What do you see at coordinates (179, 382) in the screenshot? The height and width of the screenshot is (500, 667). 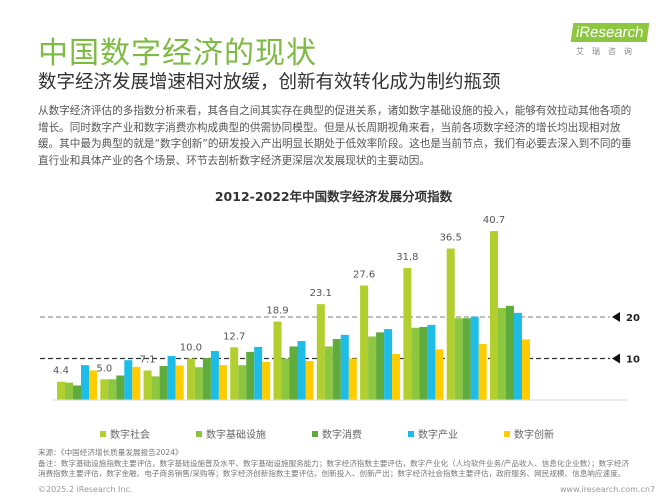 I see `bar-数字创新-2014` at bounding box center [179, 382].